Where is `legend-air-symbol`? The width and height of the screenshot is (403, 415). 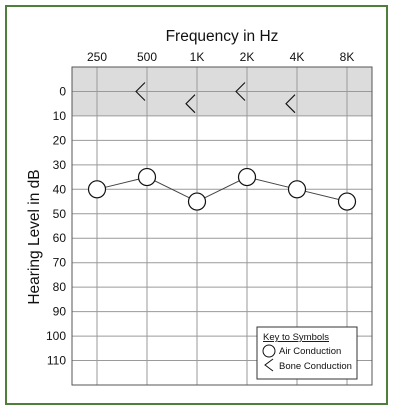 legend-air-symbol is located at coordinates (269, 351).